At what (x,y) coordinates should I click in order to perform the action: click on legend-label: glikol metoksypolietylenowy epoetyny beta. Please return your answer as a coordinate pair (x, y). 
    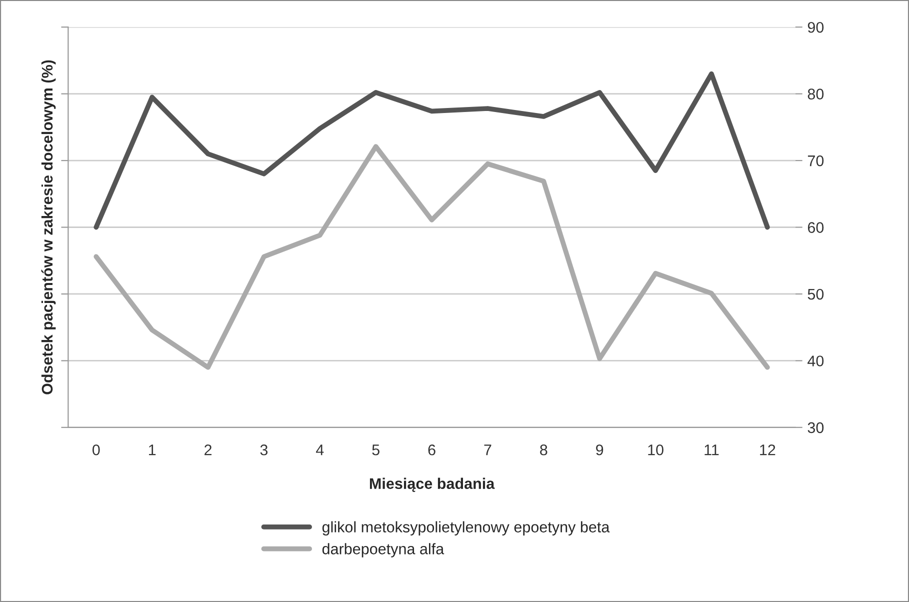
    Looking at the image, I should click on (466, 528).